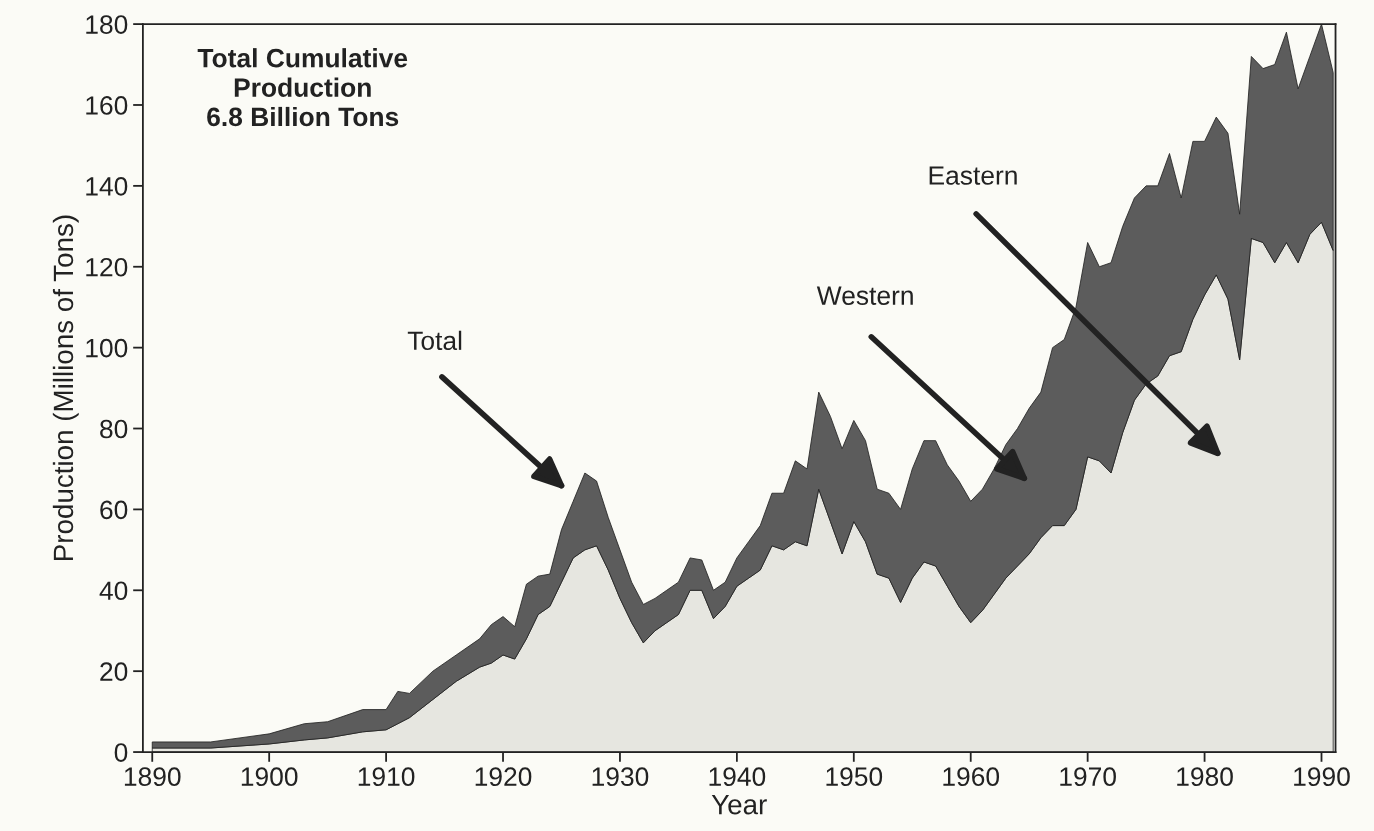  I want to click on annotation: Total Cumulative Production 6.8 Billion Tons, so click(302, 87).